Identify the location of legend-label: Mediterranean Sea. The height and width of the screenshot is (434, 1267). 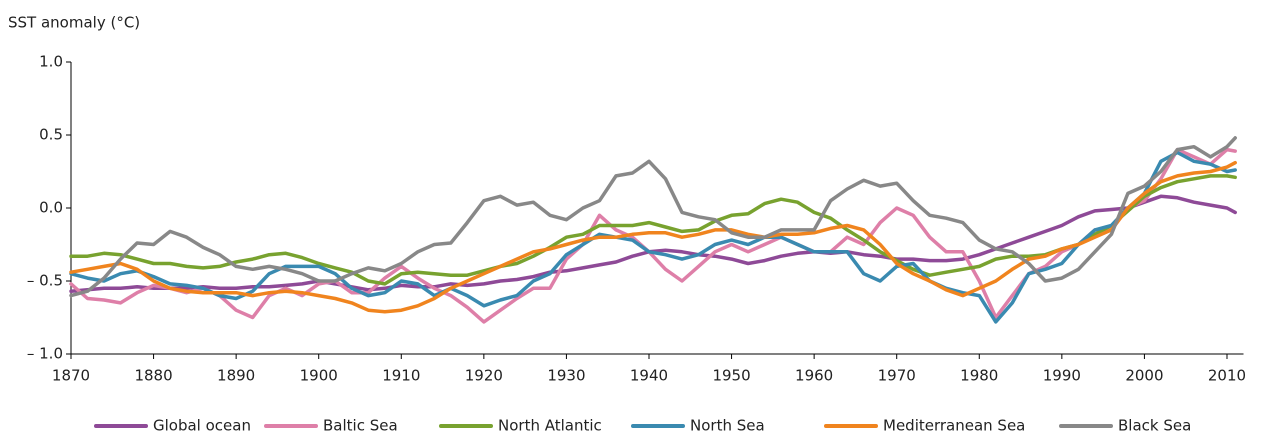
(954, 425).